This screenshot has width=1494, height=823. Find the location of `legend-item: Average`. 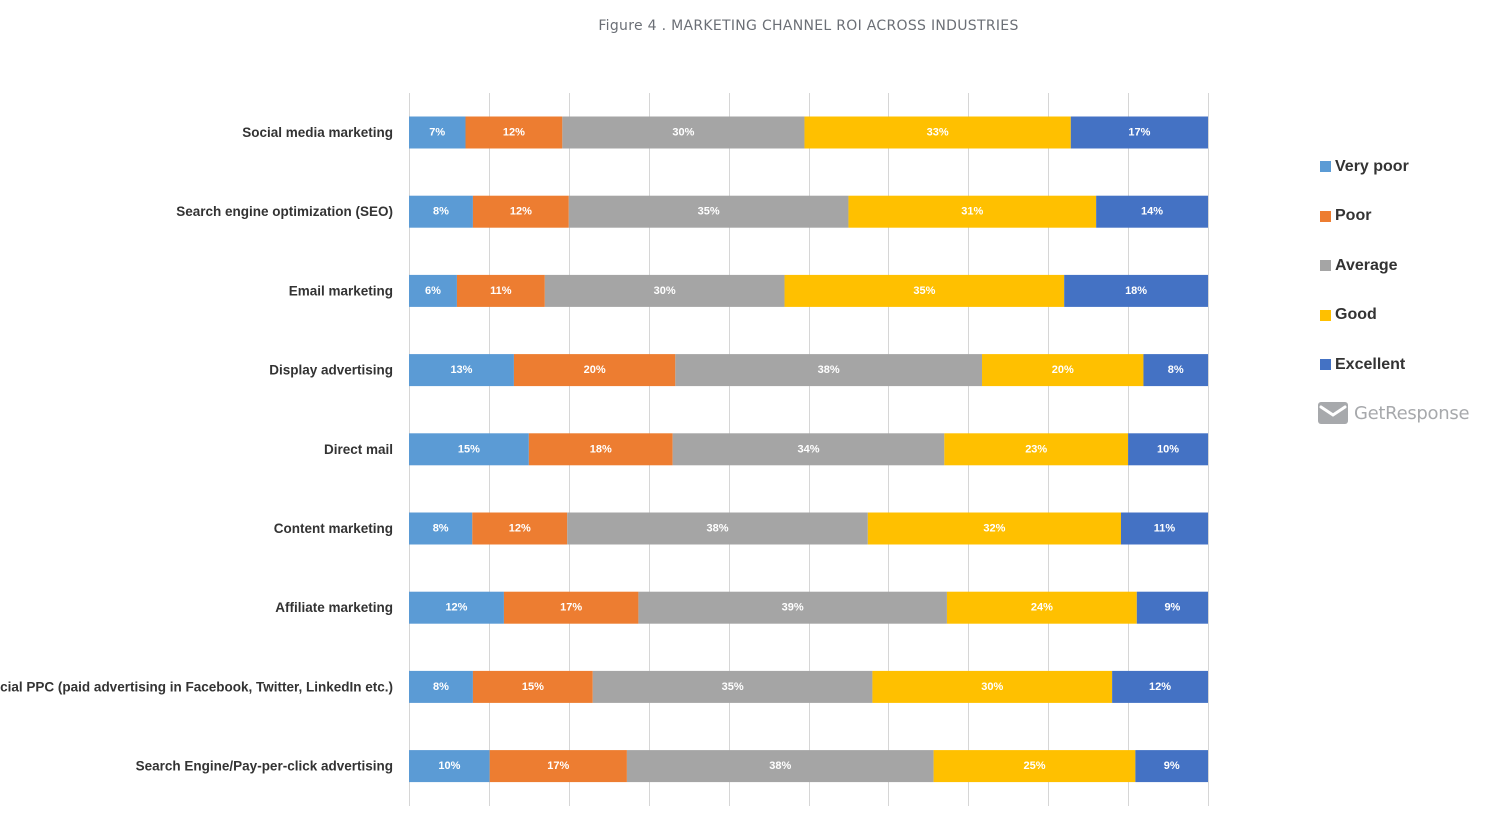

legend-item: Average is located at coordinates (1364, 266).